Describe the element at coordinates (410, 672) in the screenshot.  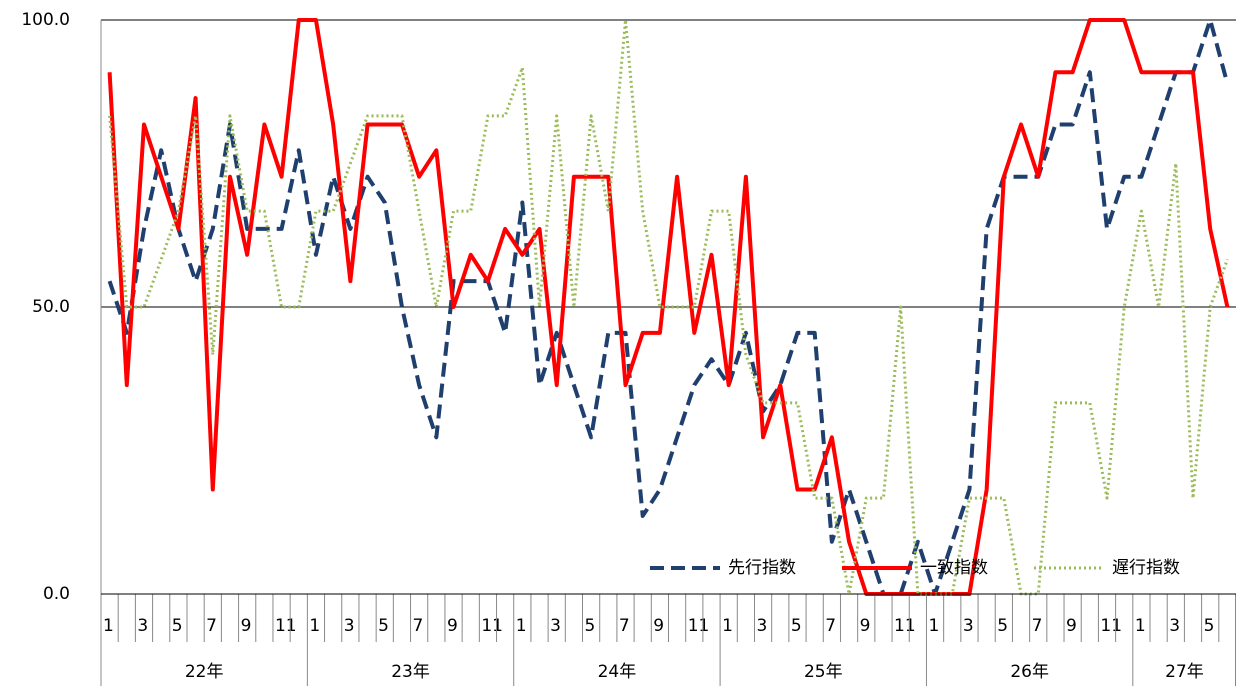
I see `x-group-label: 23年` at that location.